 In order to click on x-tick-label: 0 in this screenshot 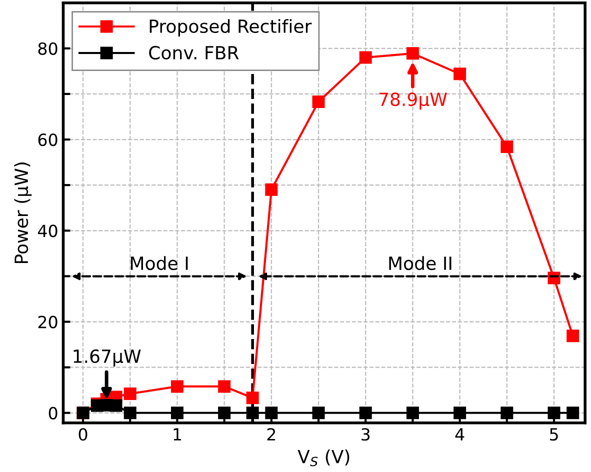, I will do `click(83, 434)`.